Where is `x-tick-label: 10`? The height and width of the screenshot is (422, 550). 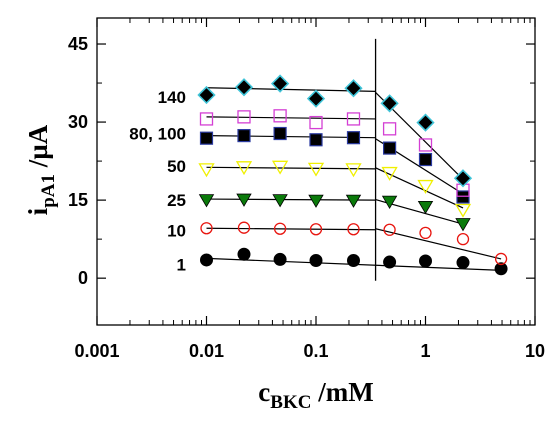 x-tick-label: 10 is located at coordinates (535, 351).